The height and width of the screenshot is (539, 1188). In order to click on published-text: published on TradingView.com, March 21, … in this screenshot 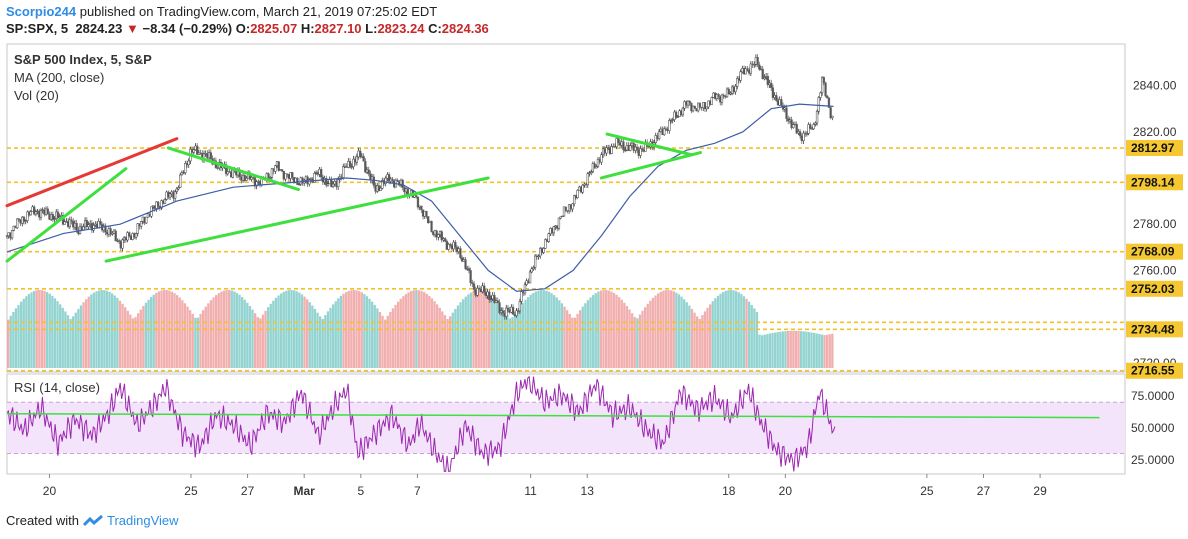, I will do `click(258, 11)`.